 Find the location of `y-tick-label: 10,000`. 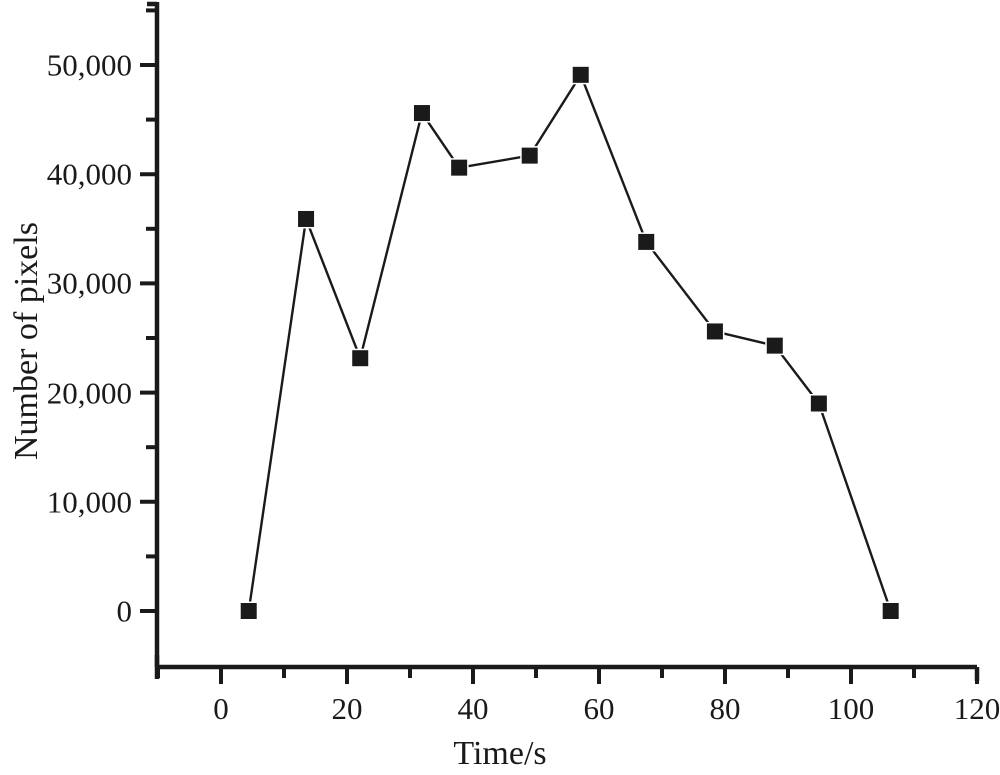

y-tick-label: 10,000 is located at coordinates (89, 502).